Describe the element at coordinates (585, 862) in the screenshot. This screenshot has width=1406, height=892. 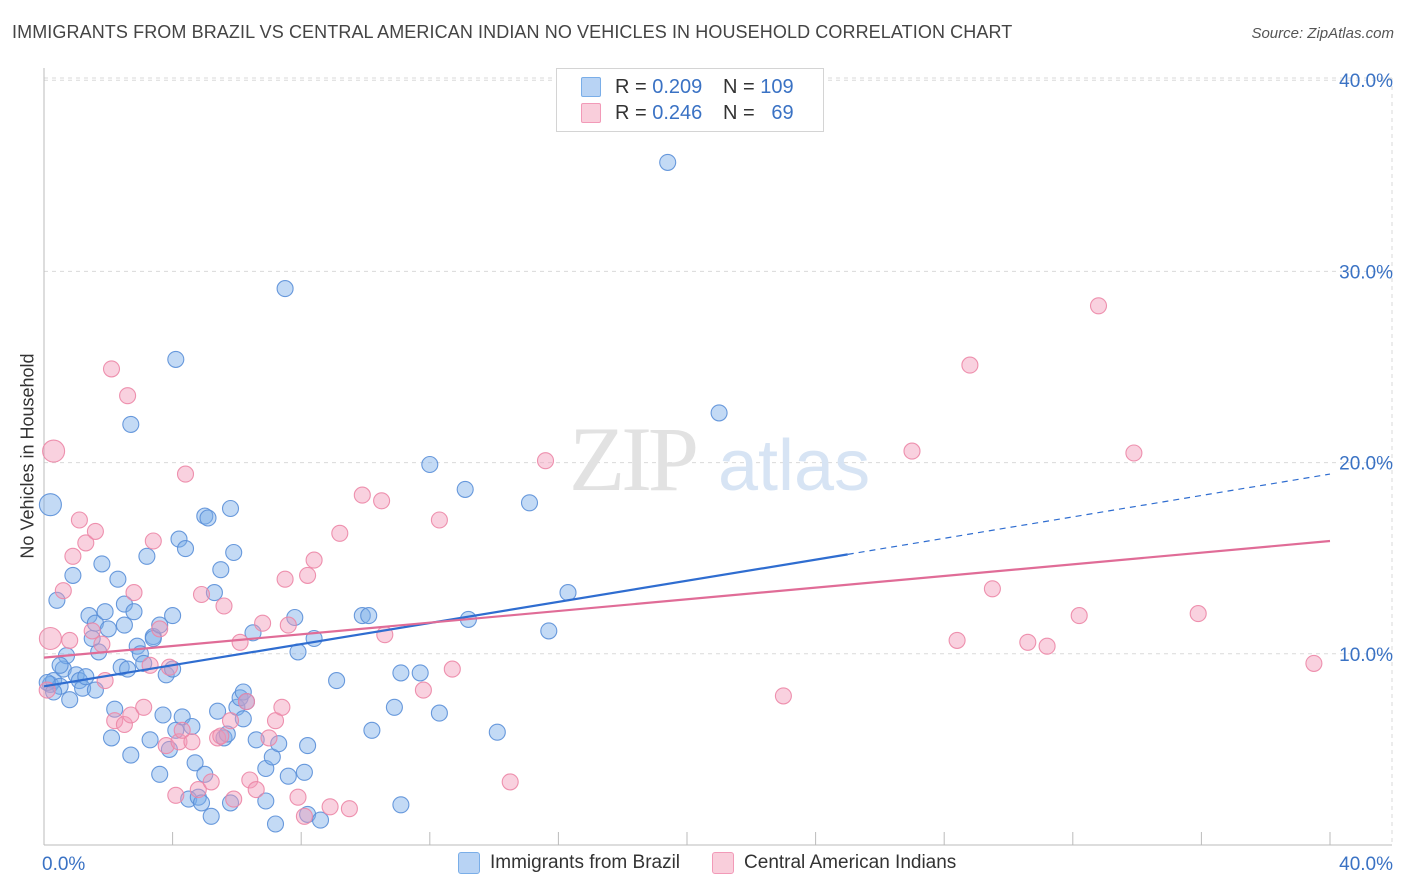
I see `legend-label-brazil: Immigrants from Brazil` at that location.